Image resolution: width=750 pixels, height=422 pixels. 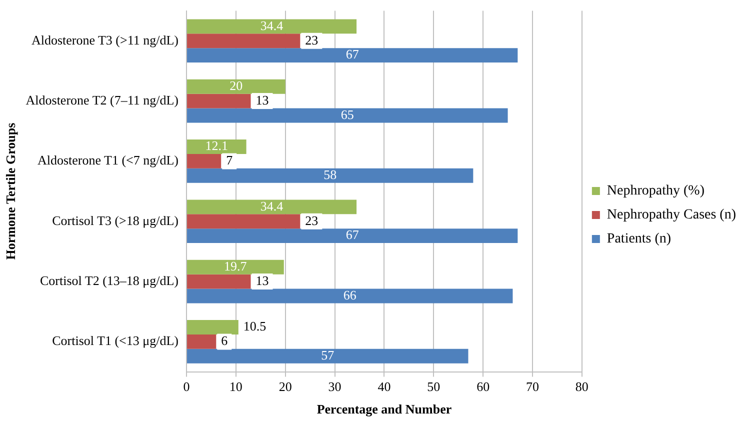 What do you see at coordinates (230, 160) in the screenshot?
I see `data-label: 7` at bounding box center [230, 160].